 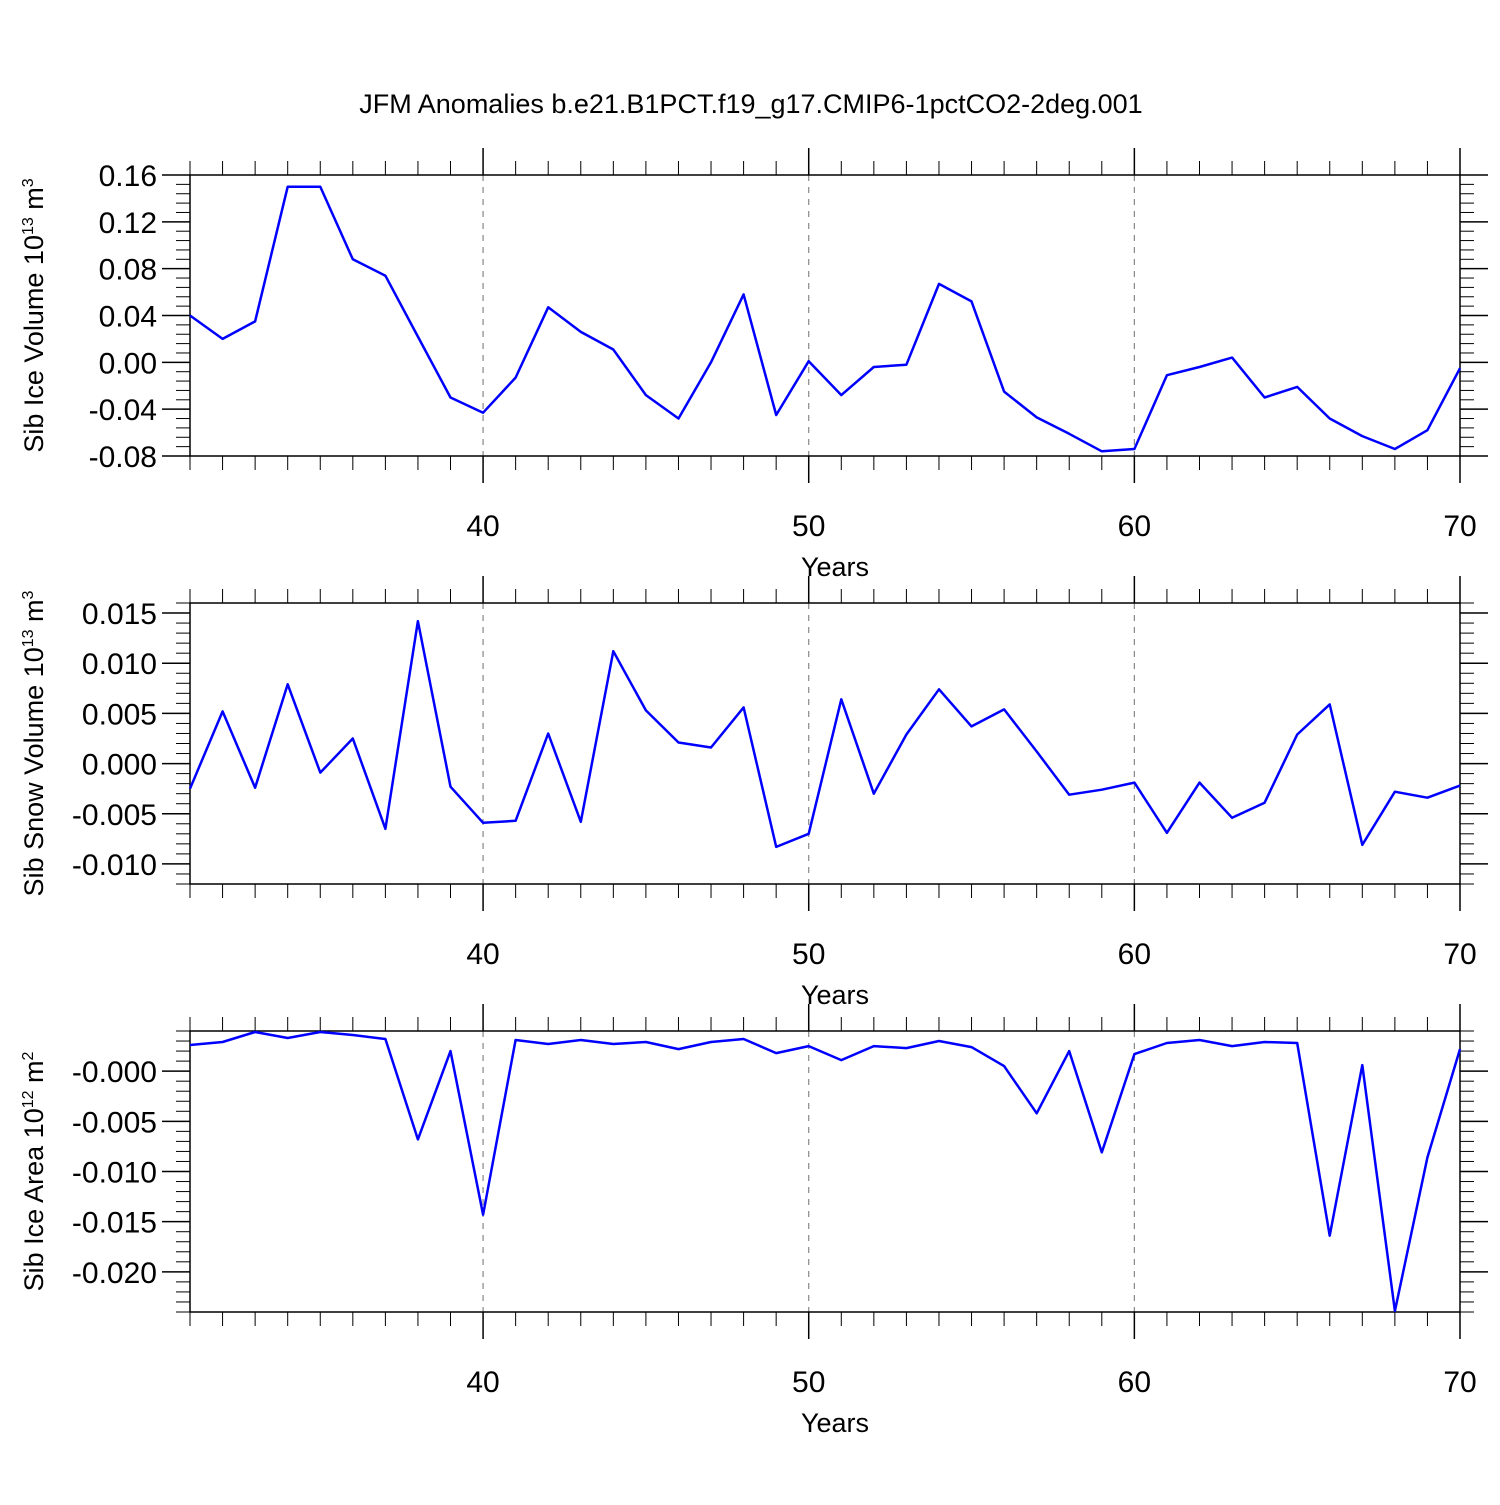 What do you see at coordinates (123, 457) in the screenshot?
I see `y-tick-label: -0.08` at bounding box center [123, 457].